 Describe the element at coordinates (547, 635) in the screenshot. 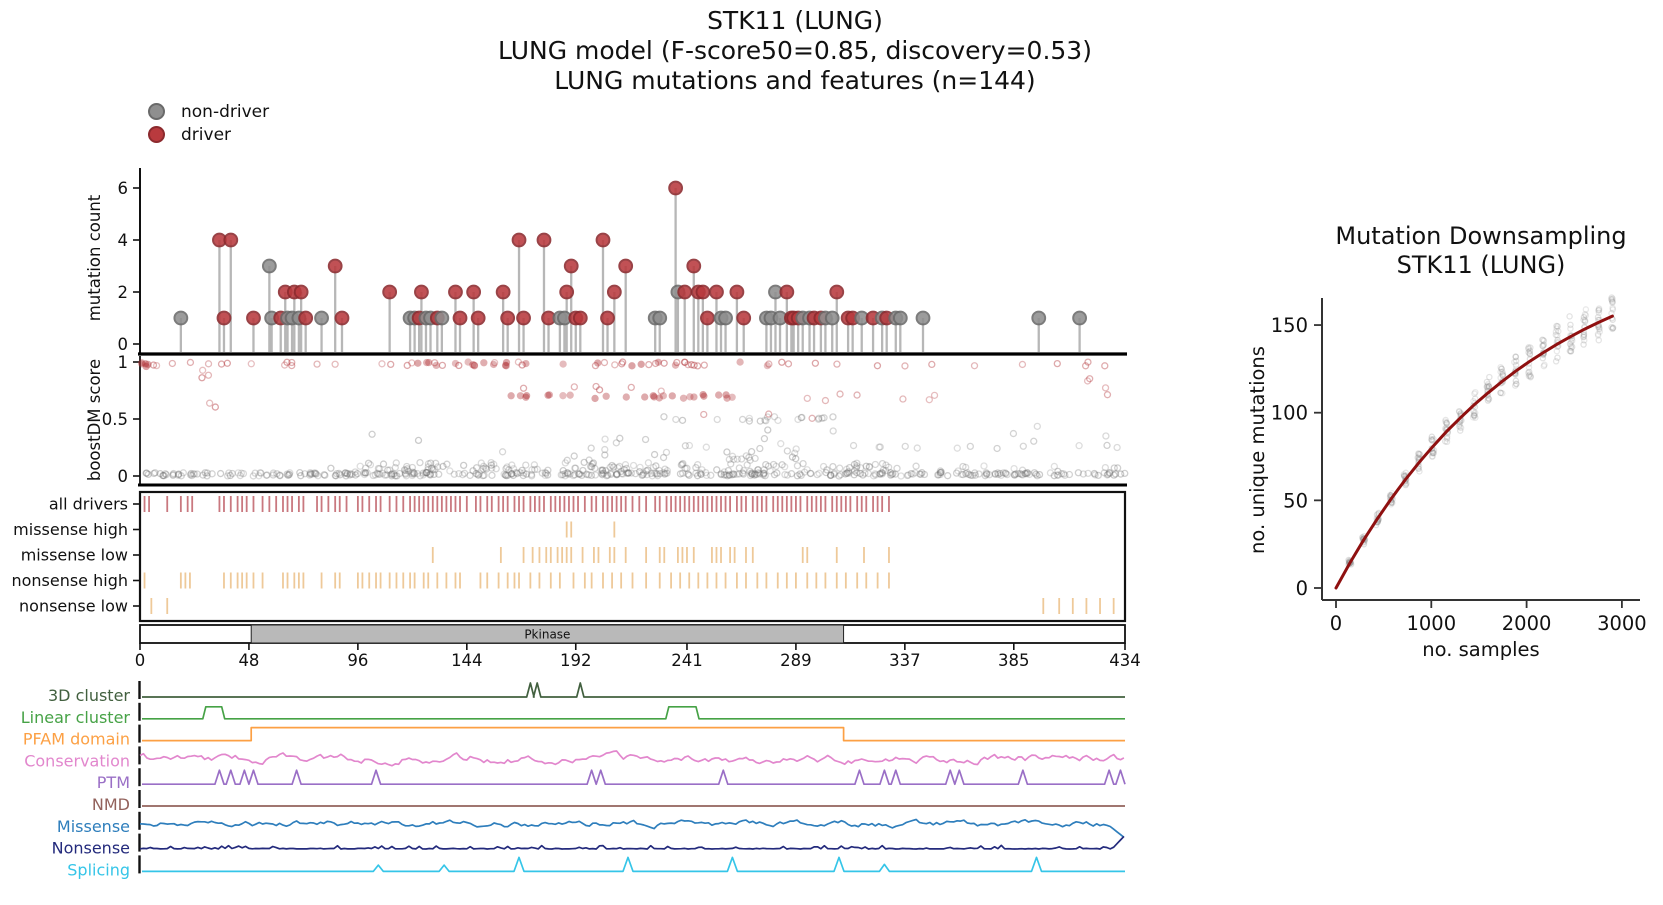

I see `pkinase-domain-label: Pkinase` at that location.